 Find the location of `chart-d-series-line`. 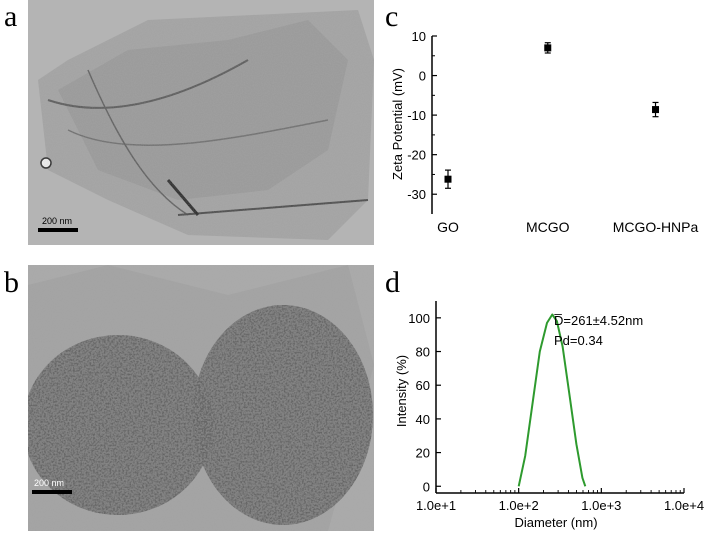

chart-d-series-line is located at coordinates (552, 400).